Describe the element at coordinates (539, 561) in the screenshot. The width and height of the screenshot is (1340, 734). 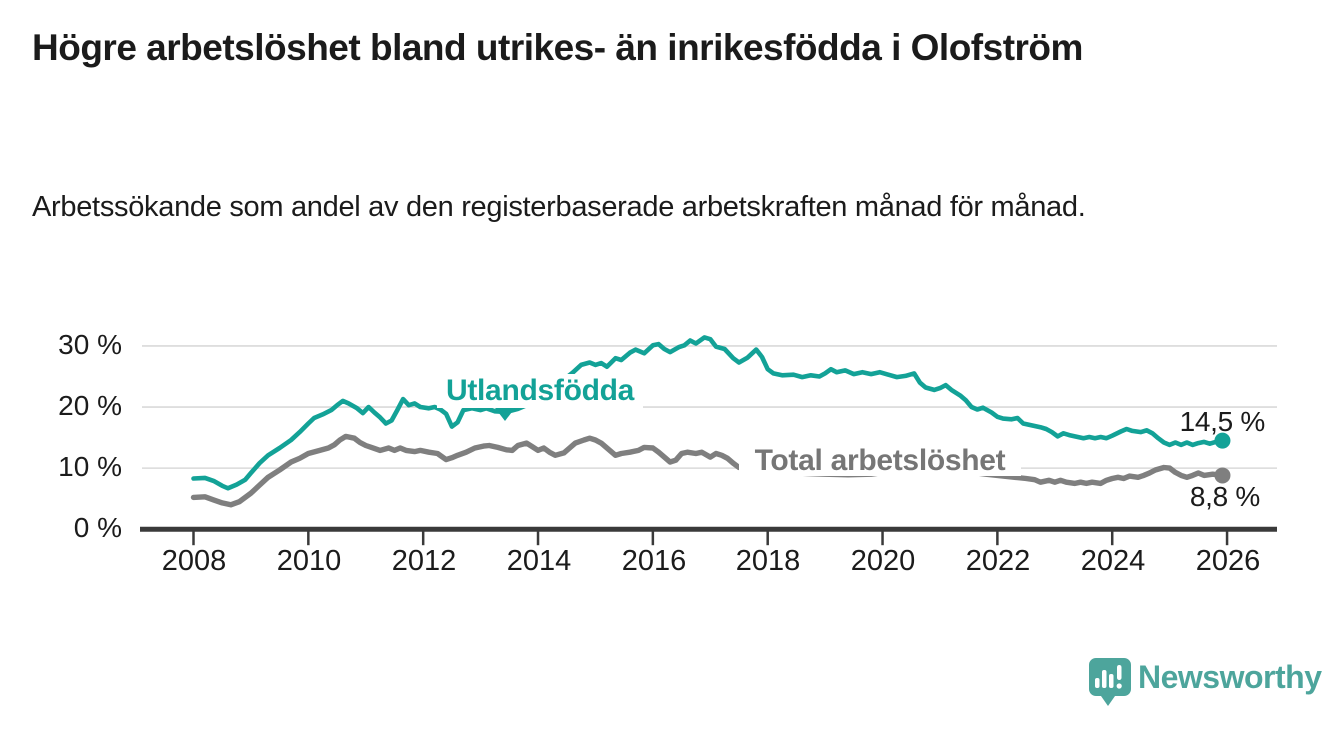
I see `x-tick-label-2014: 2014` at that location.